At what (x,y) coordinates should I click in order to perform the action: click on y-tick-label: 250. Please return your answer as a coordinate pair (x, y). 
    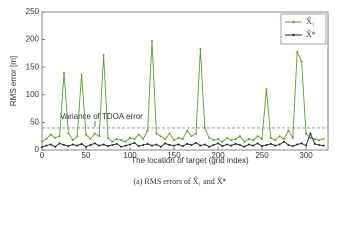
    Looking at the image, I should click on (33, 11).